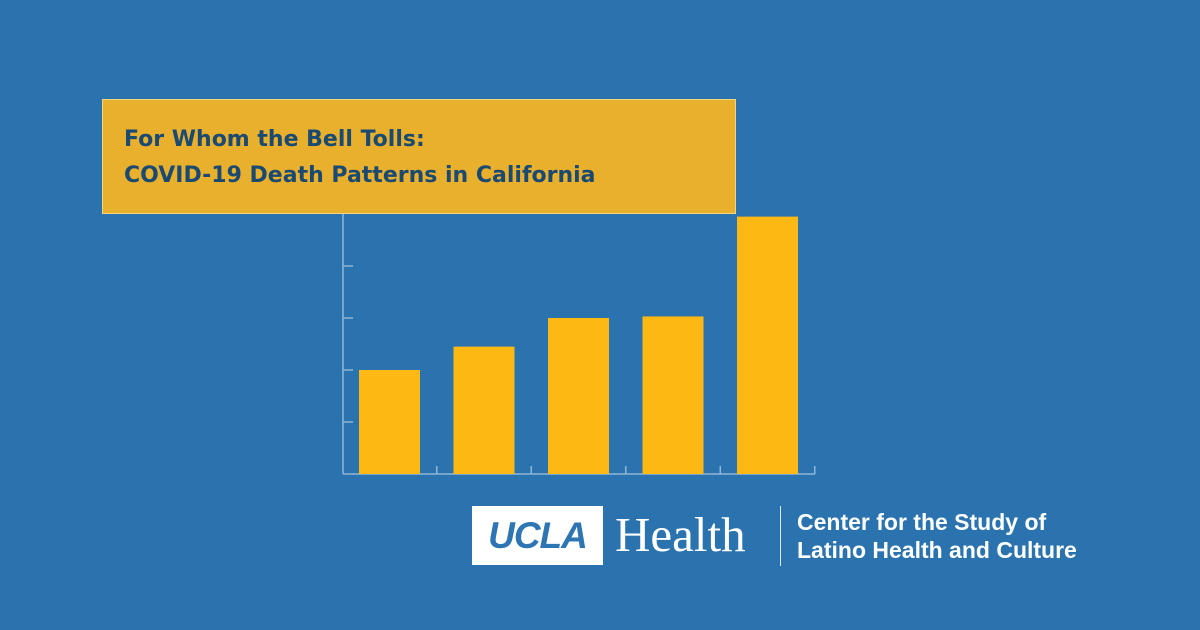 The image size is (1200, 630). What do you see at coordinates (937, 550) in the screenshot?
I see `center-name-line-2: Latino Health and Culture` at bounding box center [937, 550].